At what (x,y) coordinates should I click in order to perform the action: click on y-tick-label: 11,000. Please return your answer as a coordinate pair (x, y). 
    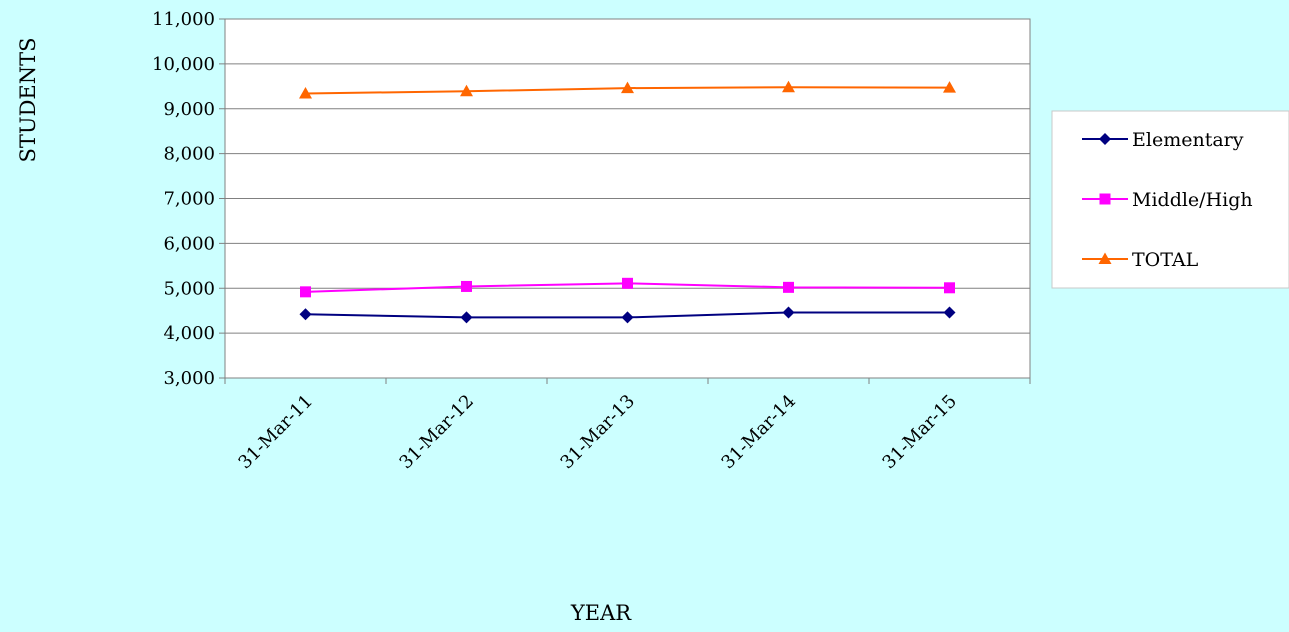
    Looking at the image, I should click on (183, 19).